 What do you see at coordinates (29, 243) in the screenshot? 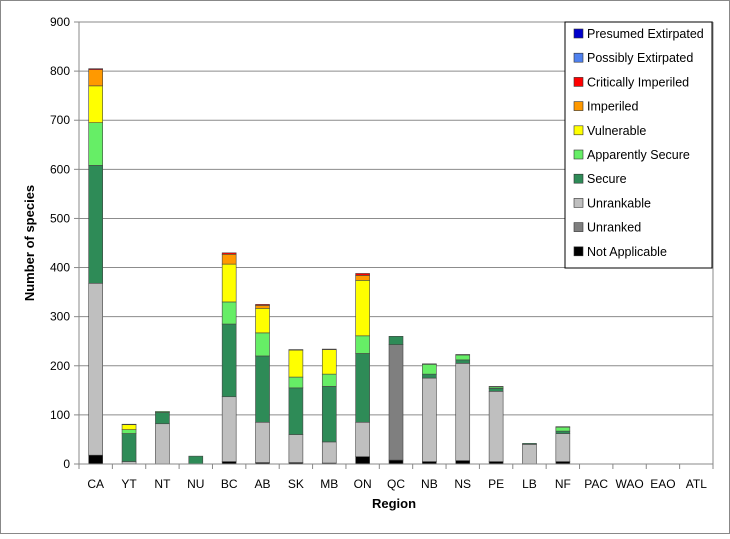
I see `y-axis-label: Number of species` at bounding box center [29, 243].